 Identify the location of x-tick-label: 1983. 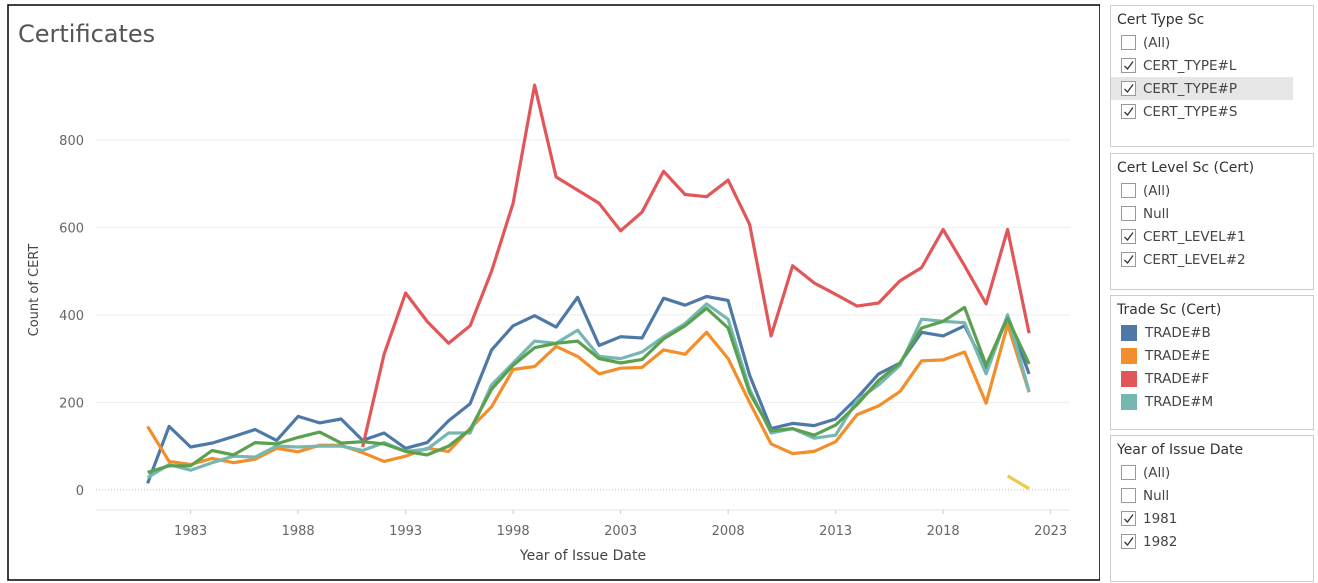
(190, 531).